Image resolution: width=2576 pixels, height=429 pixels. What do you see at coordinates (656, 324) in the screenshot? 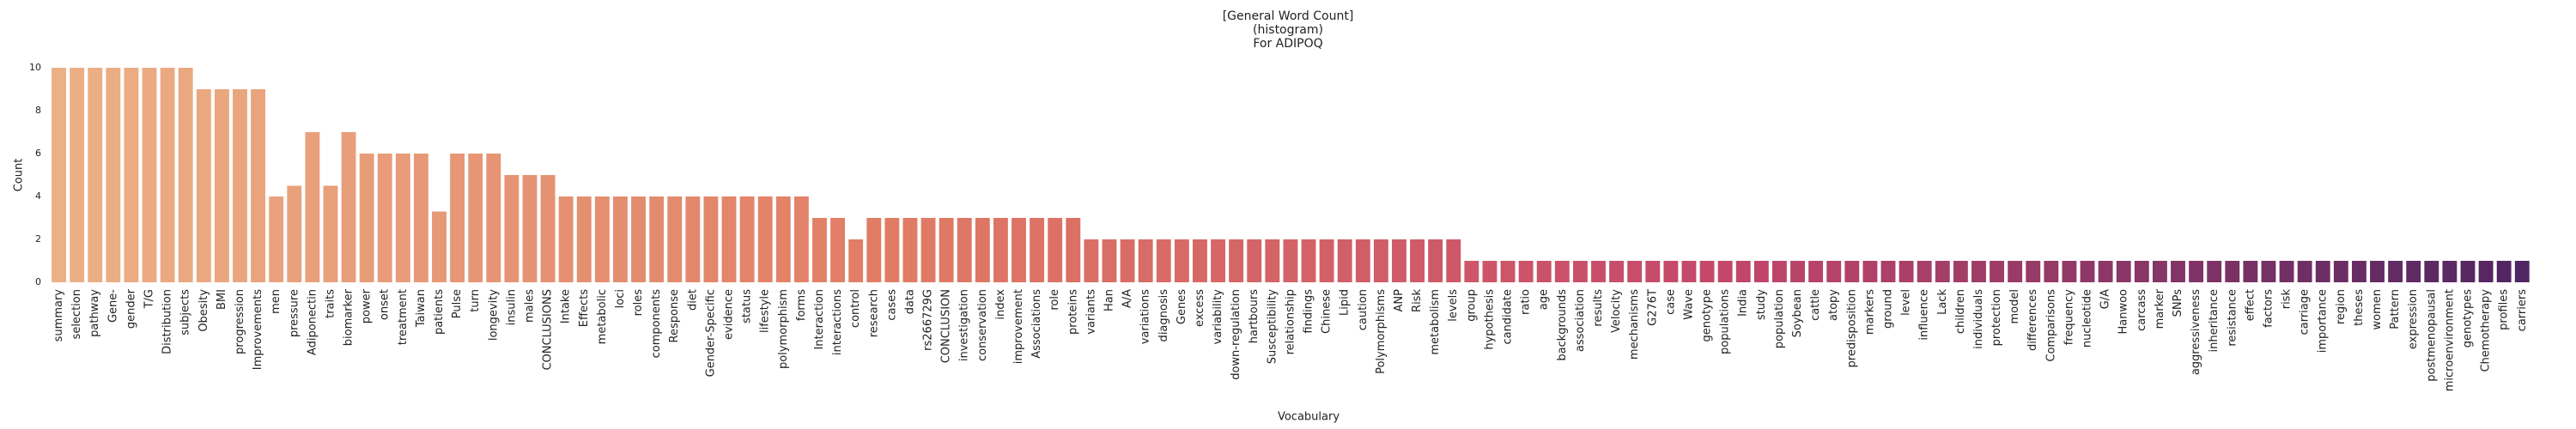
I see `x-tick-label: components` at bounding box center [656, 324].